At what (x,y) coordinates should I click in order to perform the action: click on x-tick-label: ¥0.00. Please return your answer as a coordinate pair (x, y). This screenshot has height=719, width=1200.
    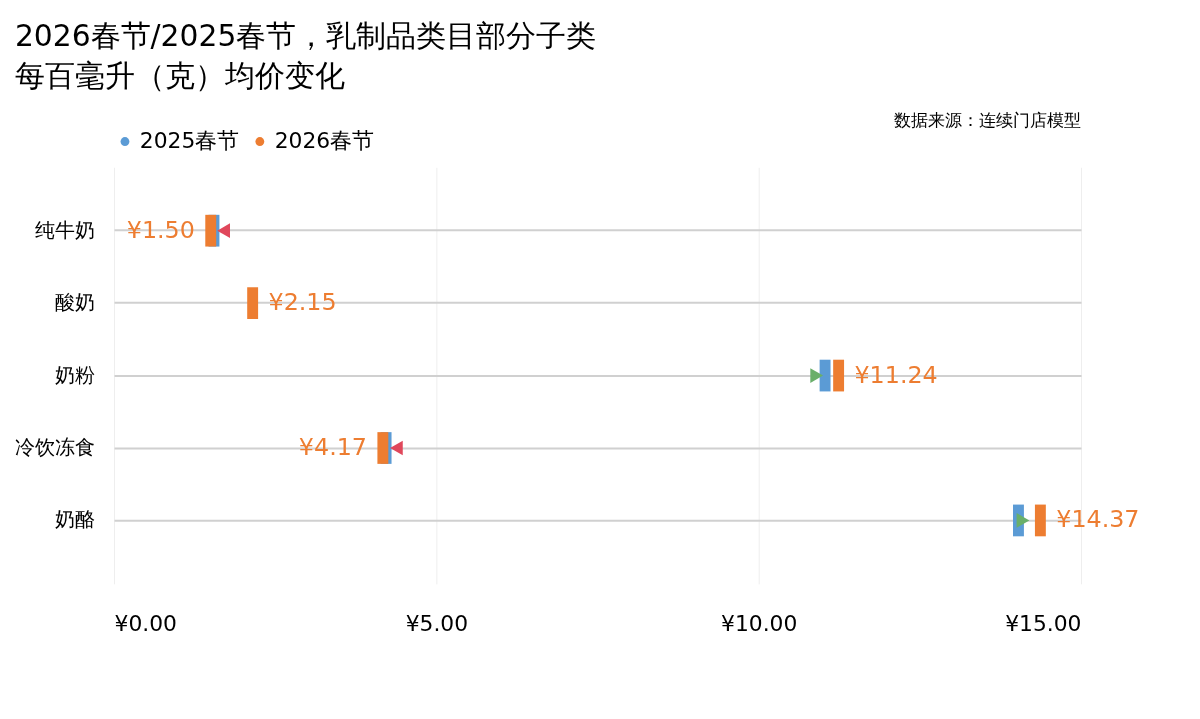
    Looking at the image, I should click on (145, 623).